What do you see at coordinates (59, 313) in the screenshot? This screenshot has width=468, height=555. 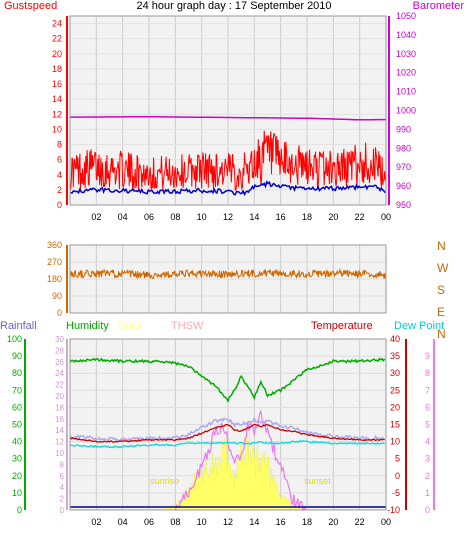 I see `direction-tick-label: 0` at bounding box center [59, 313].